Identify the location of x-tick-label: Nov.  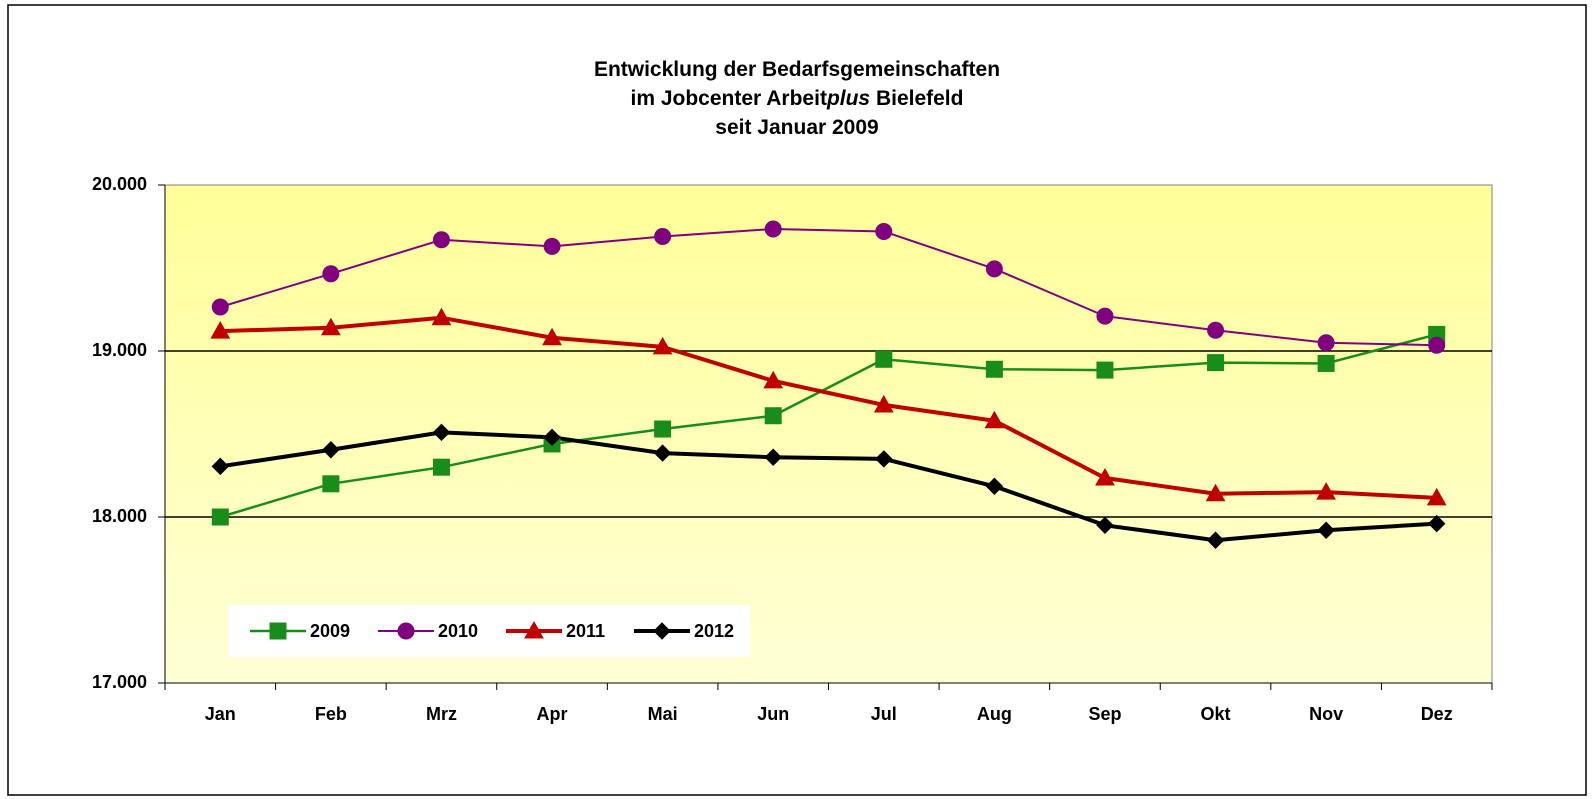
(1326, 714).